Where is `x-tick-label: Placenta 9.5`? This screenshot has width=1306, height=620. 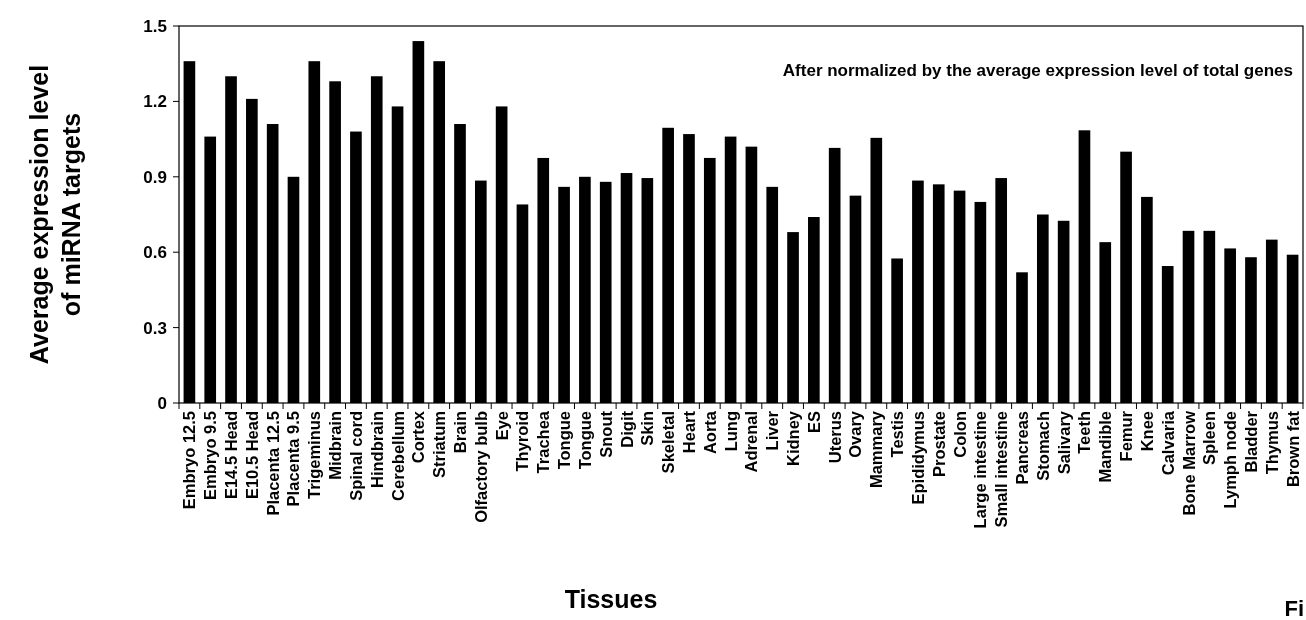
x-tick-label: Placenta 9.5 is located at coordinates (293, 459).